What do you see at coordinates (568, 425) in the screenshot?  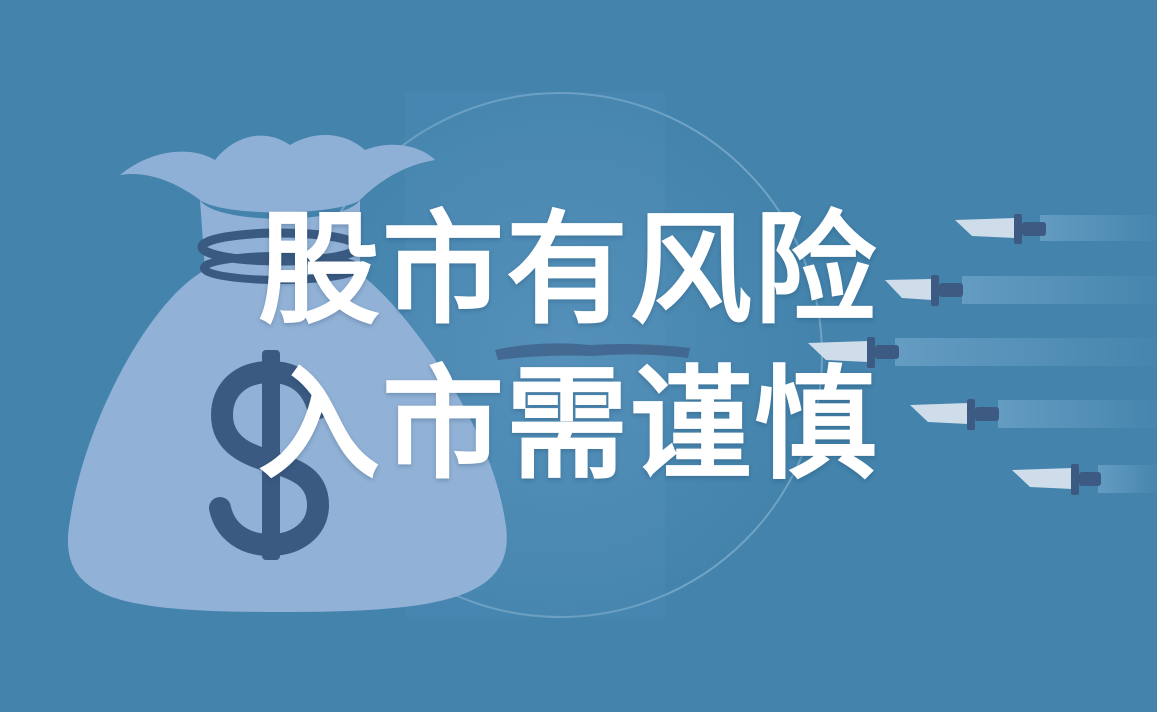 I see `headline-line-2: 入市需谨慎` at bounding box center [568, 425].